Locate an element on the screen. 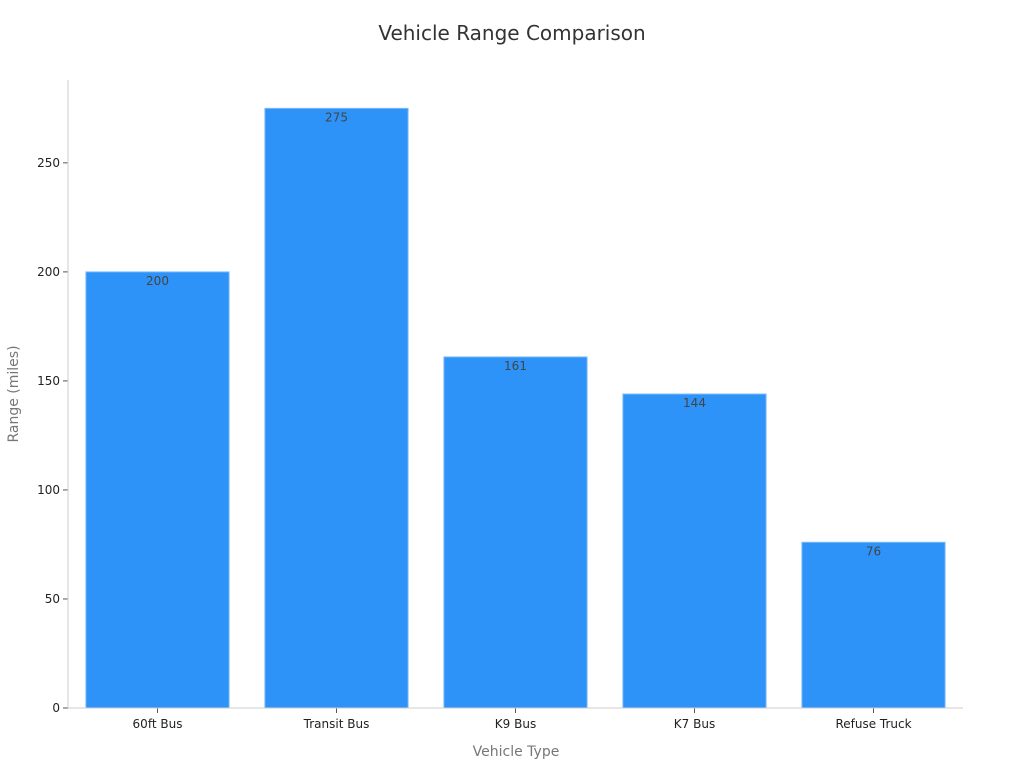  y-axis-label: Range (miles) is located at coordinates (14, 393).